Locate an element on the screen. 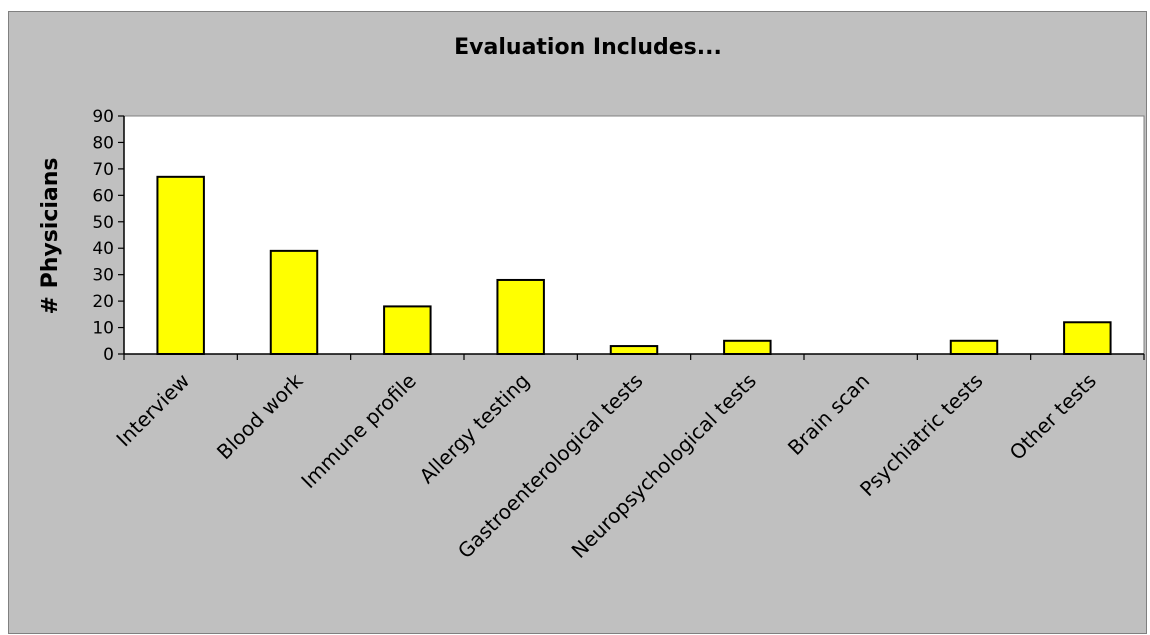  category-label: Psychiatric tests is located at coordinates (921, 435).